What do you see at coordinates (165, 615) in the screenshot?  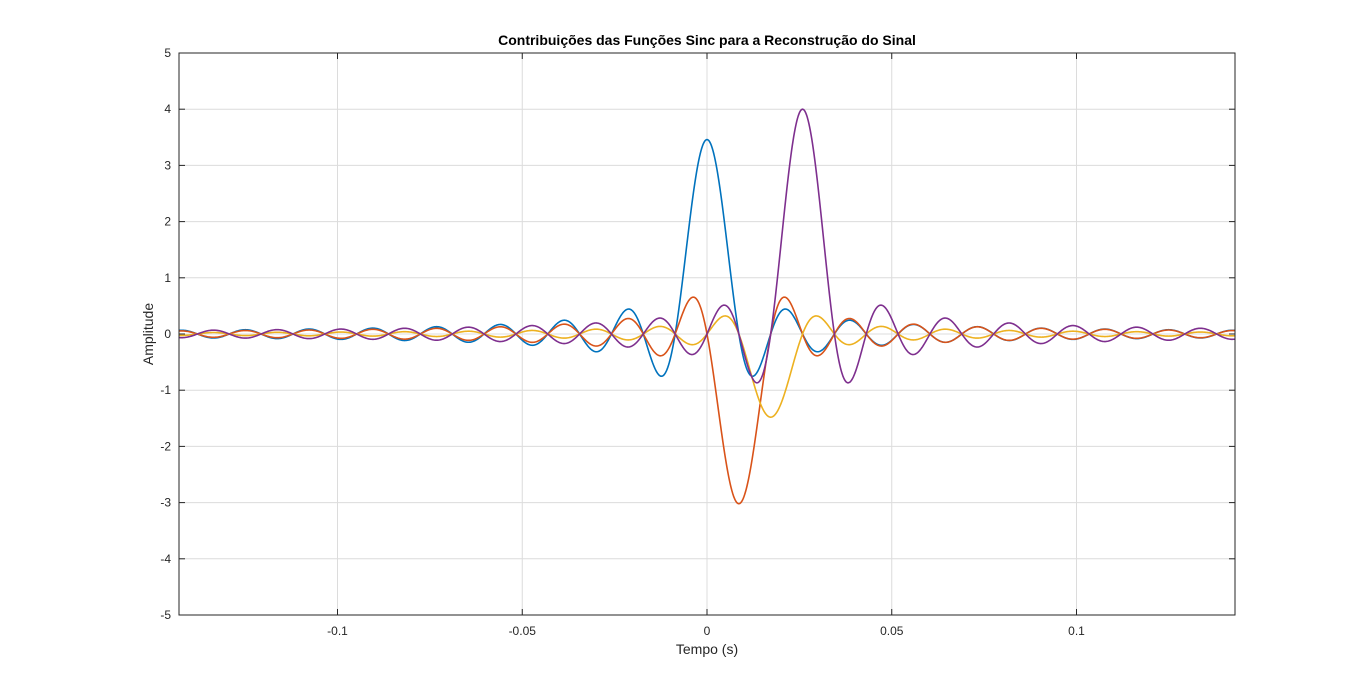 I see `y-tick-label: -5` at bounding box center [165, 615].